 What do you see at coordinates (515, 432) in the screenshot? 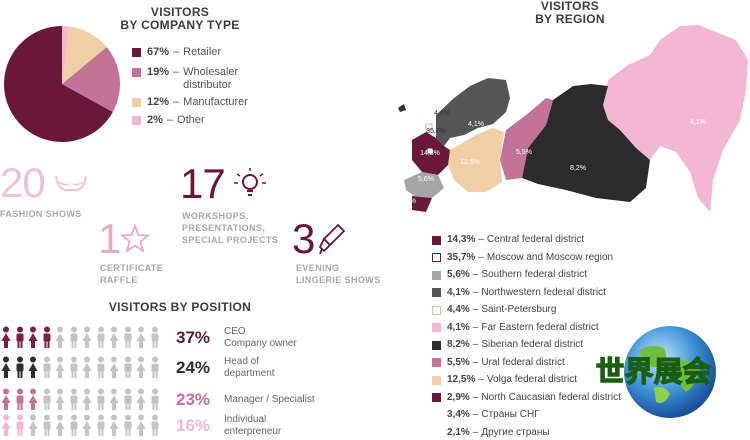
I see `region-label: Другие страны` at bounding box center [515, 432].